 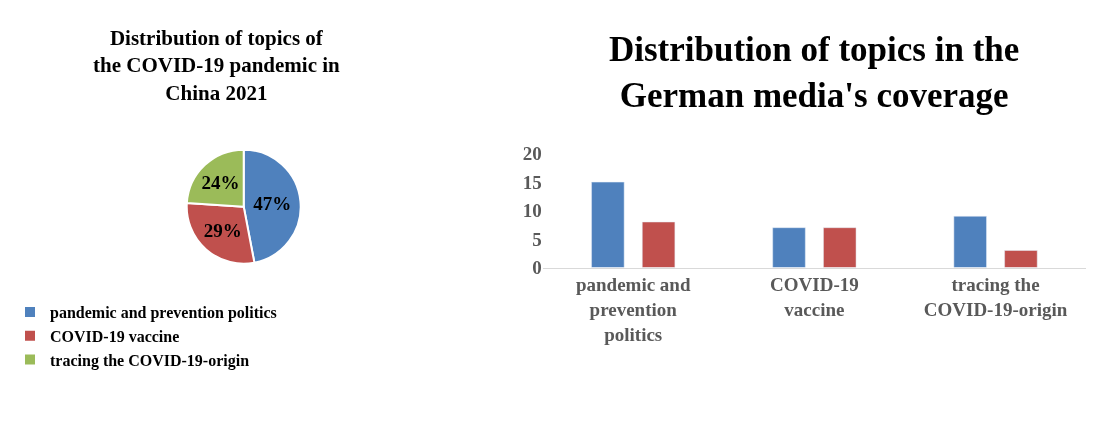 What do you see at coordinates (995, 297) in the screenshot?
I see `x-tick-label: tracing the COVID-19-origin` at bounding box center [995, 297].